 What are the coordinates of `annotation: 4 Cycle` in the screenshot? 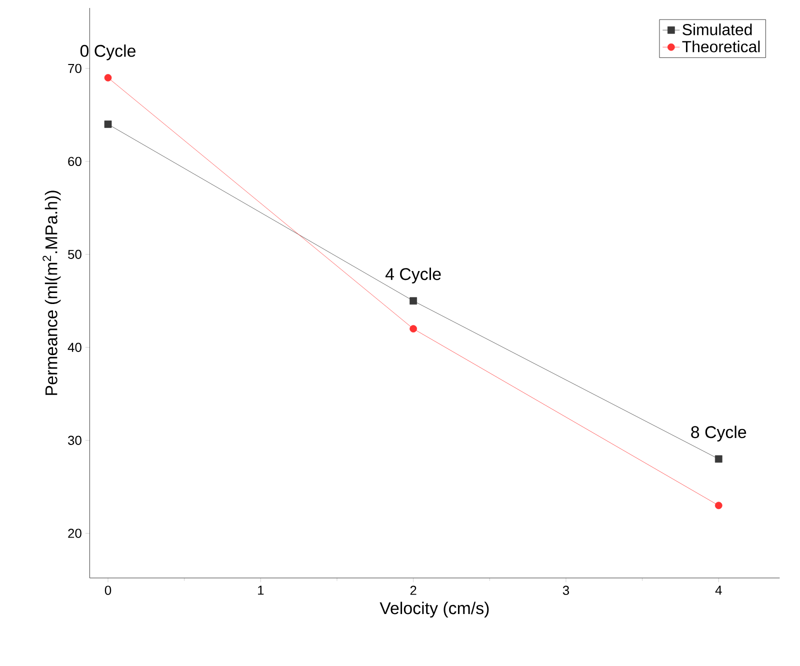 It's located at (413, 276).